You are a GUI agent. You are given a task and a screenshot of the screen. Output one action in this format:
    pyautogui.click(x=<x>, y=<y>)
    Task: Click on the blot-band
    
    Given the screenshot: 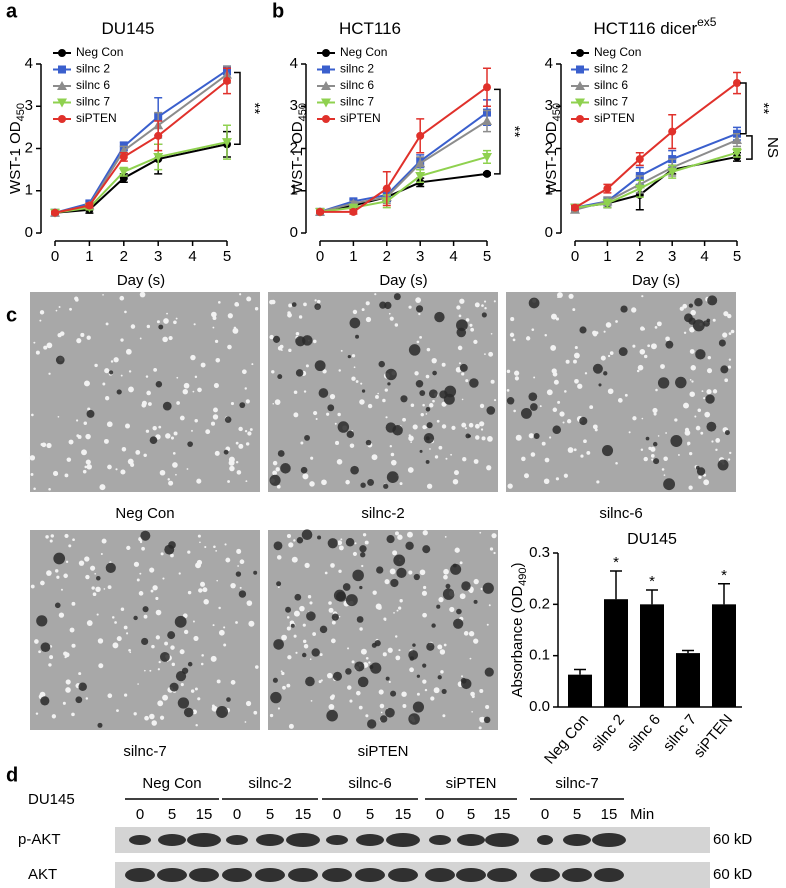 What is the action you would take?
    pyautogui.click(x=609, y=875)
    